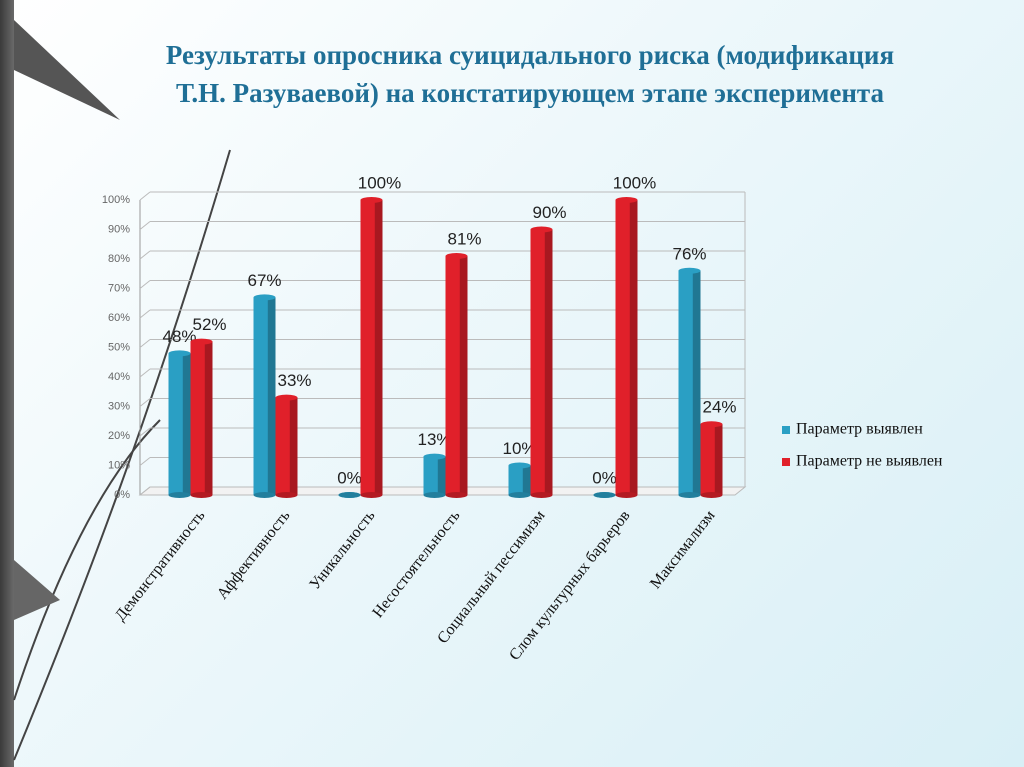 The image size is (1024, 767). I want to click on x-tick-label: Максимализм, so click(683, 549).